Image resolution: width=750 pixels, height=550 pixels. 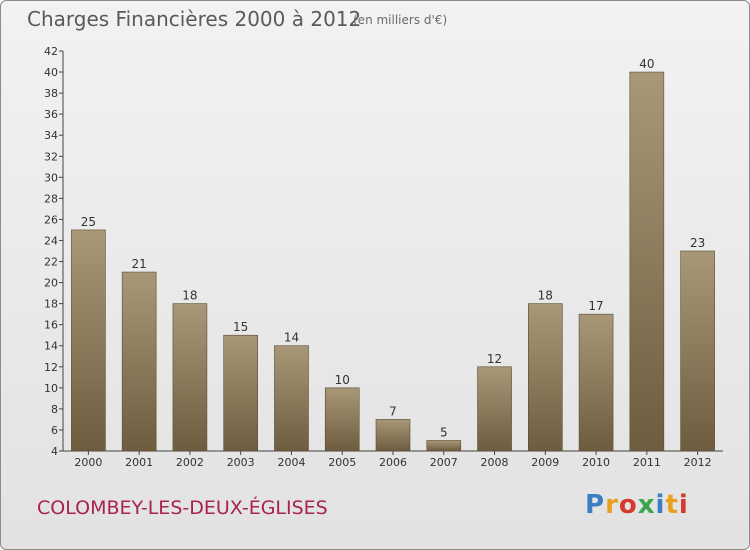 I want to click on y-tick-label: 4, so click(x=54, y=451).